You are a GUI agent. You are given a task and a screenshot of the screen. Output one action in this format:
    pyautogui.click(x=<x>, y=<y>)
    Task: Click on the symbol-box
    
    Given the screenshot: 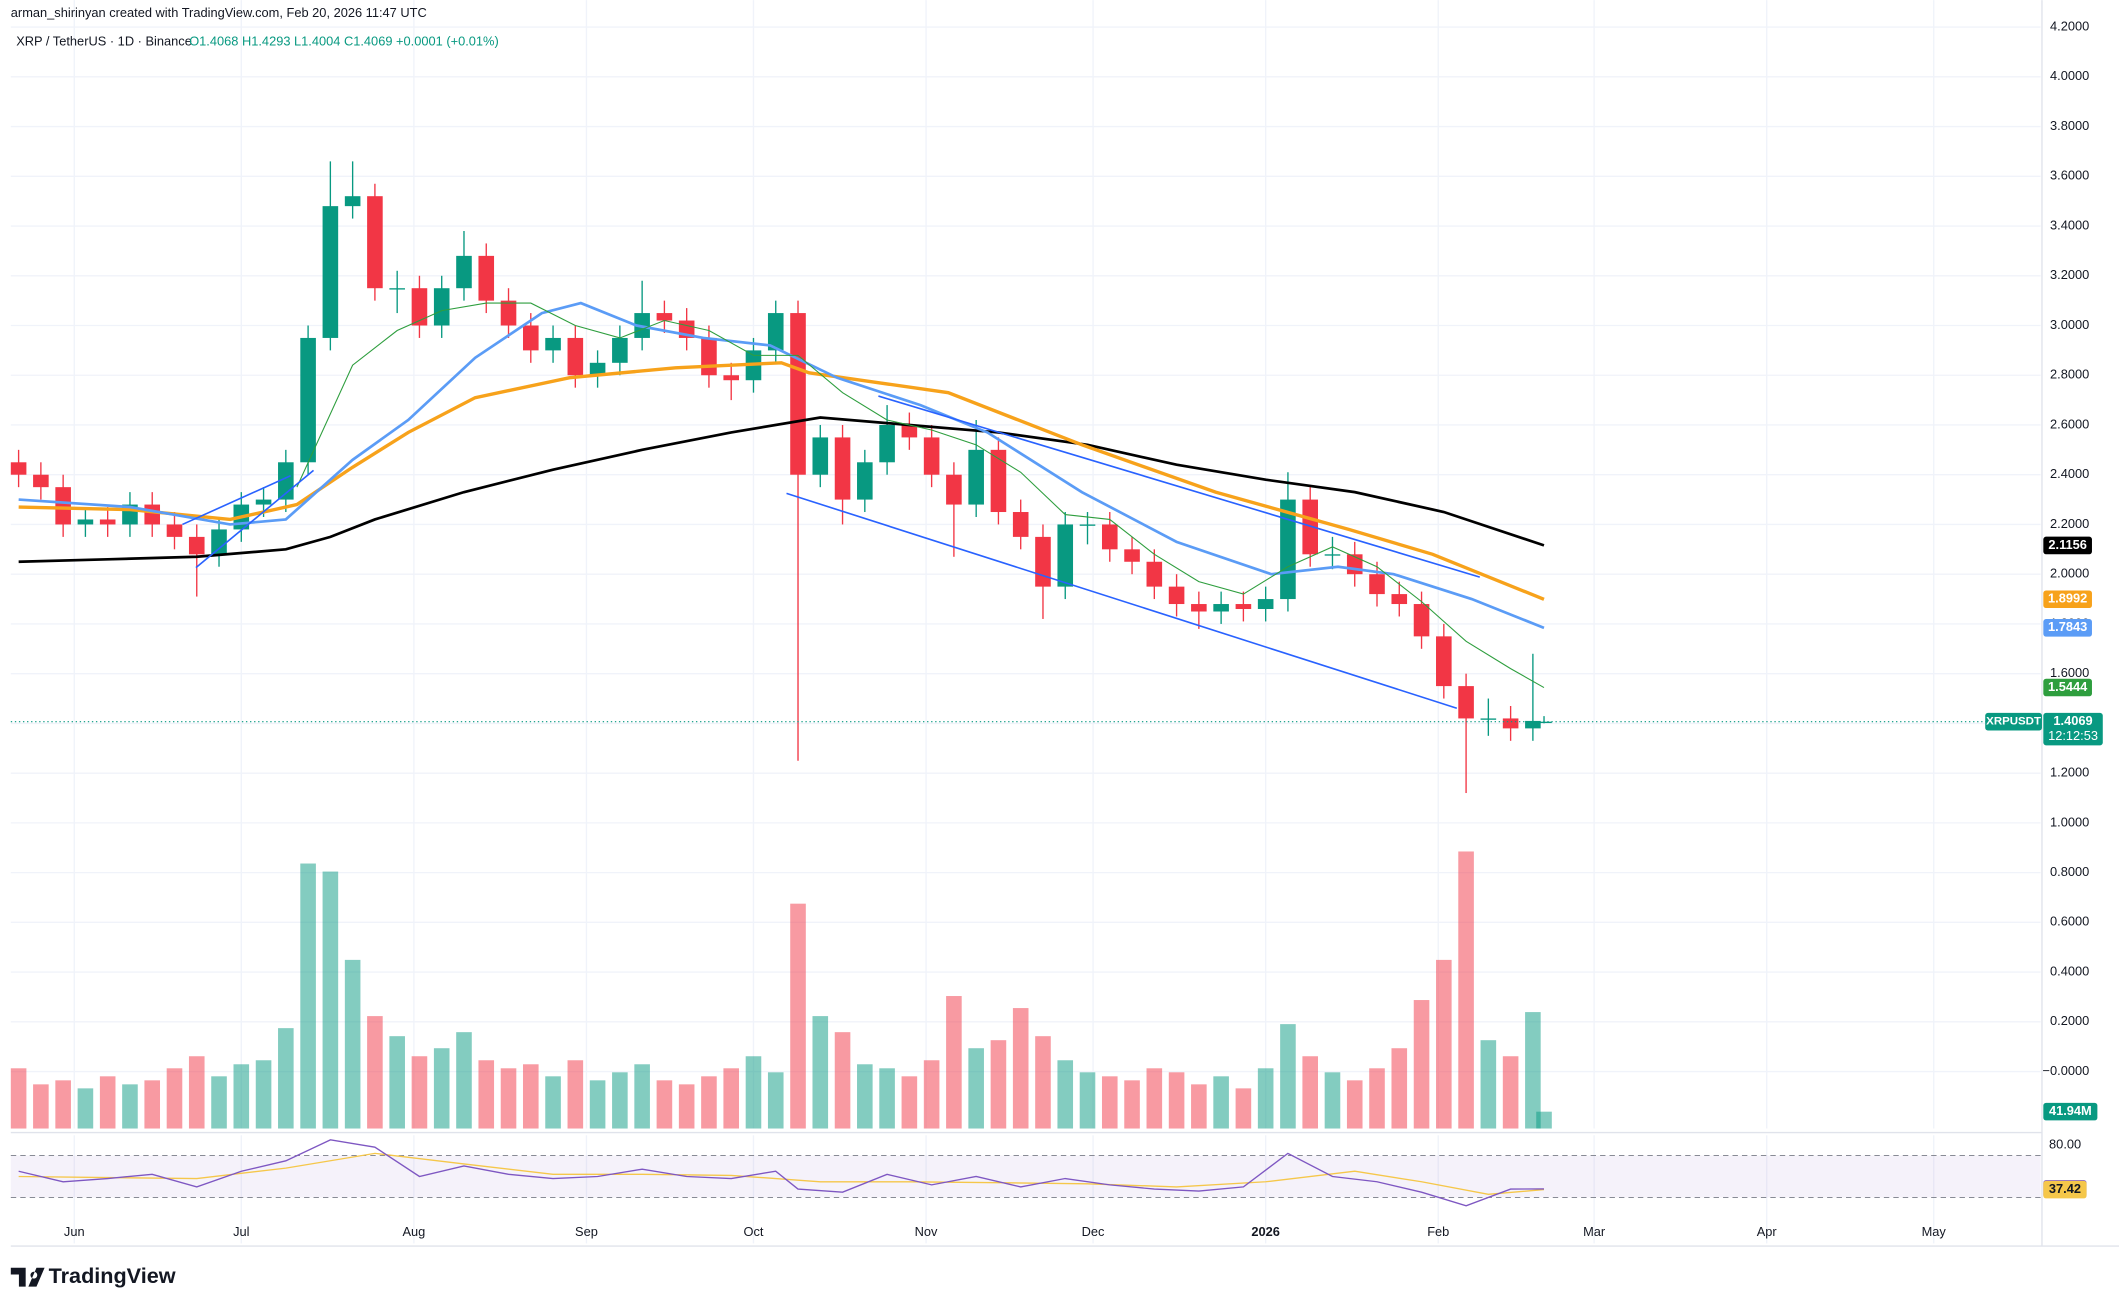 What is the action you would take?
    pyautogui.click(x=2013, y=721)
    